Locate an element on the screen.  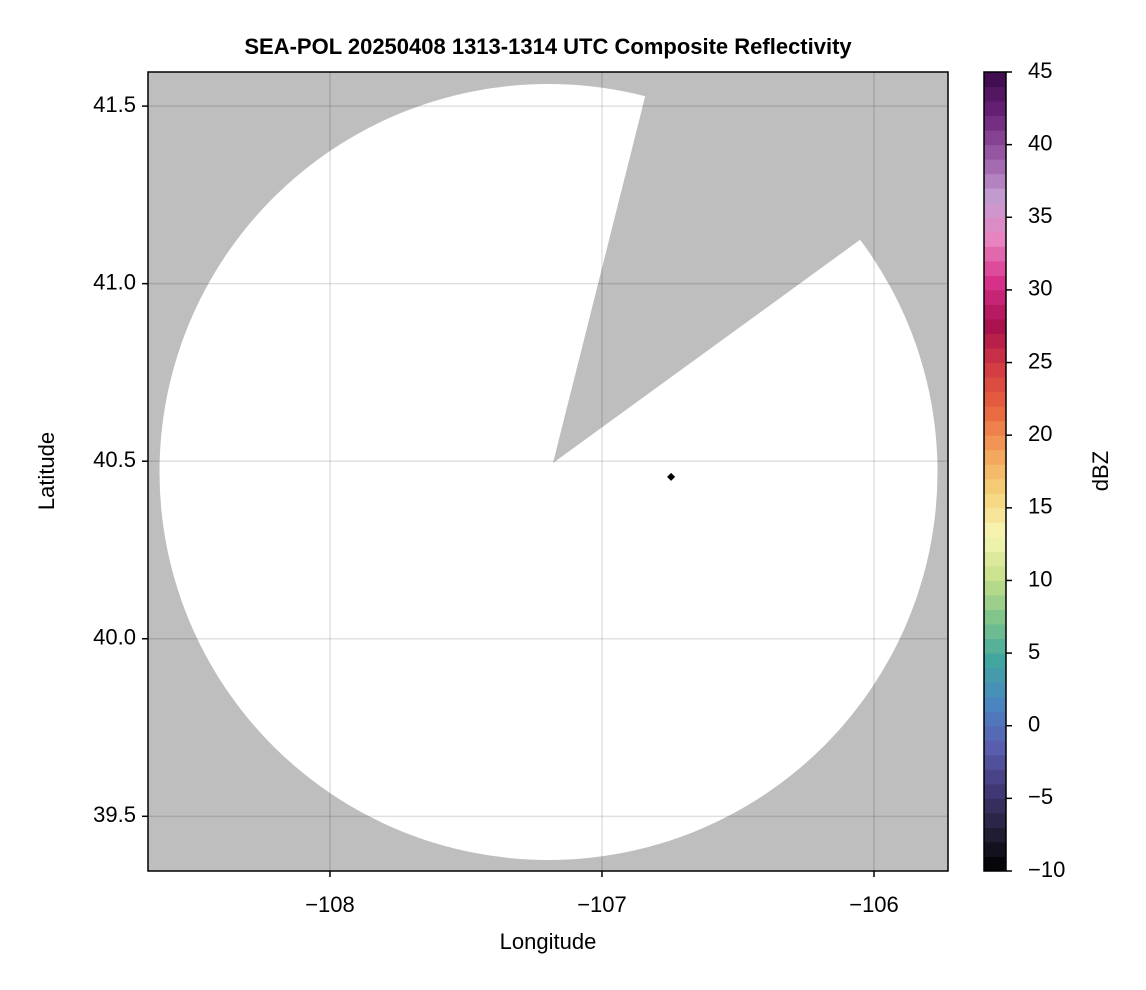
x-tick-label: −108 is located at coordinates (330, 904).